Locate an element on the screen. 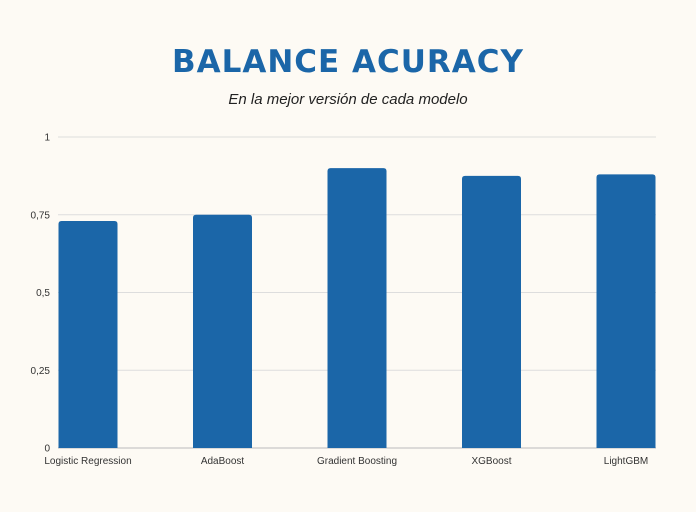  chart-subtitle: En la mejor versión de cada modelo is located at coordinates (348, 99).